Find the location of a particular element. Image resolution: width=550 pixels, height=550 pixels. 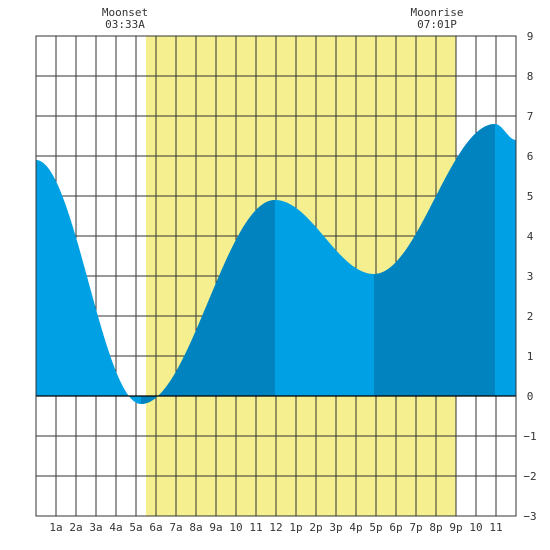

moonrise-label: Moonrise is located at coordinates (437, 12).